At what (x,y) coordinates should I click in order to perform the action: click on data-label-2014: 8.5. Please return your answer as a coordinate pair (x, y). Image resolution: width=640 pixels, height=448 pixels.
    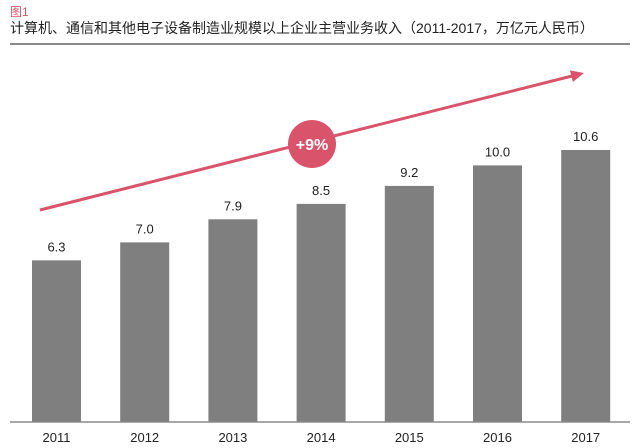
    Looking at the image, I should click on (321, 190).